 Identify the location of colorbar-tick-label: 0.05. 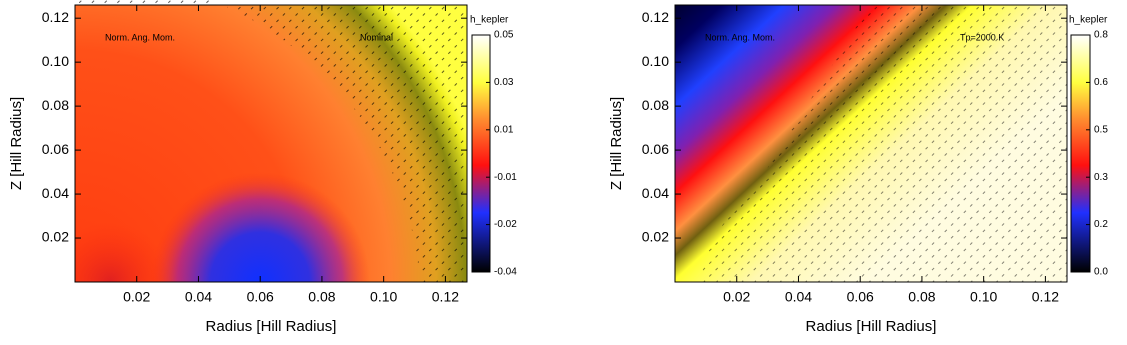
(504, 35).